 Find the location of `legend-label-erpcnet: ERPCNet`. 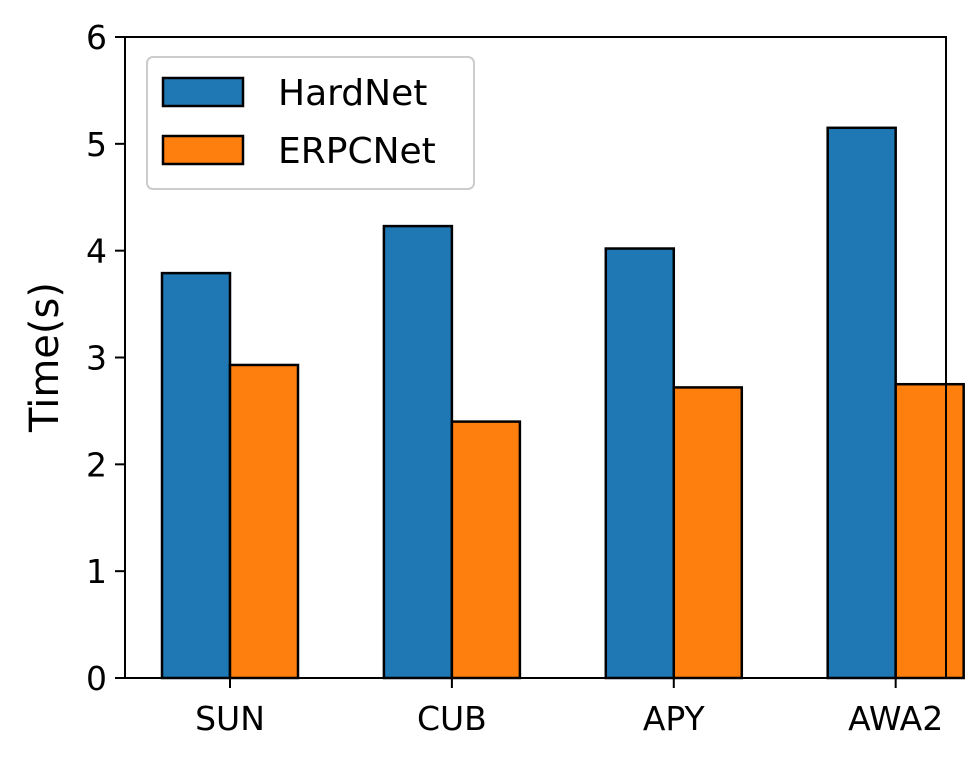

legend-label-erpcnet: ERPCNet is located at coordinates (357, 151).